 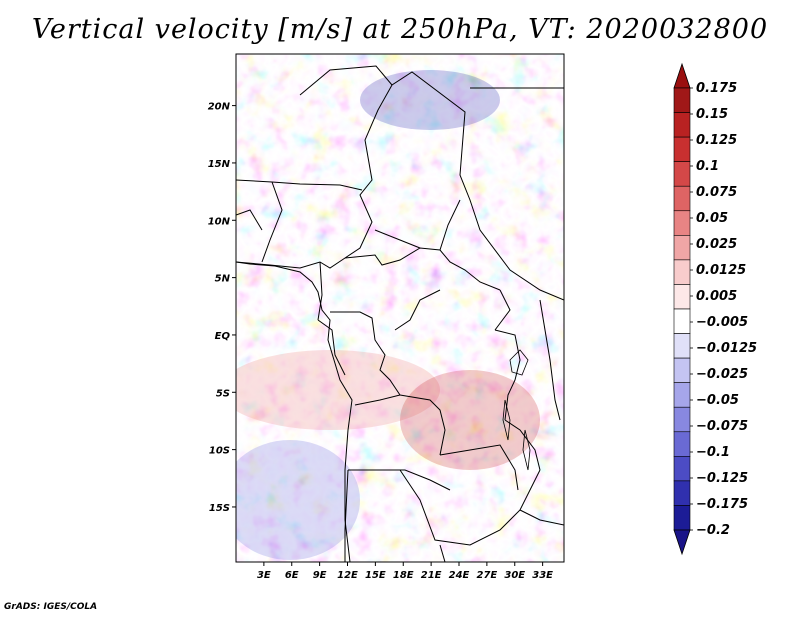 What do you see at coordinates (375, 575) in the screenshot?
I see `x-tick-label: 15E` at bounding box center [375, 575].